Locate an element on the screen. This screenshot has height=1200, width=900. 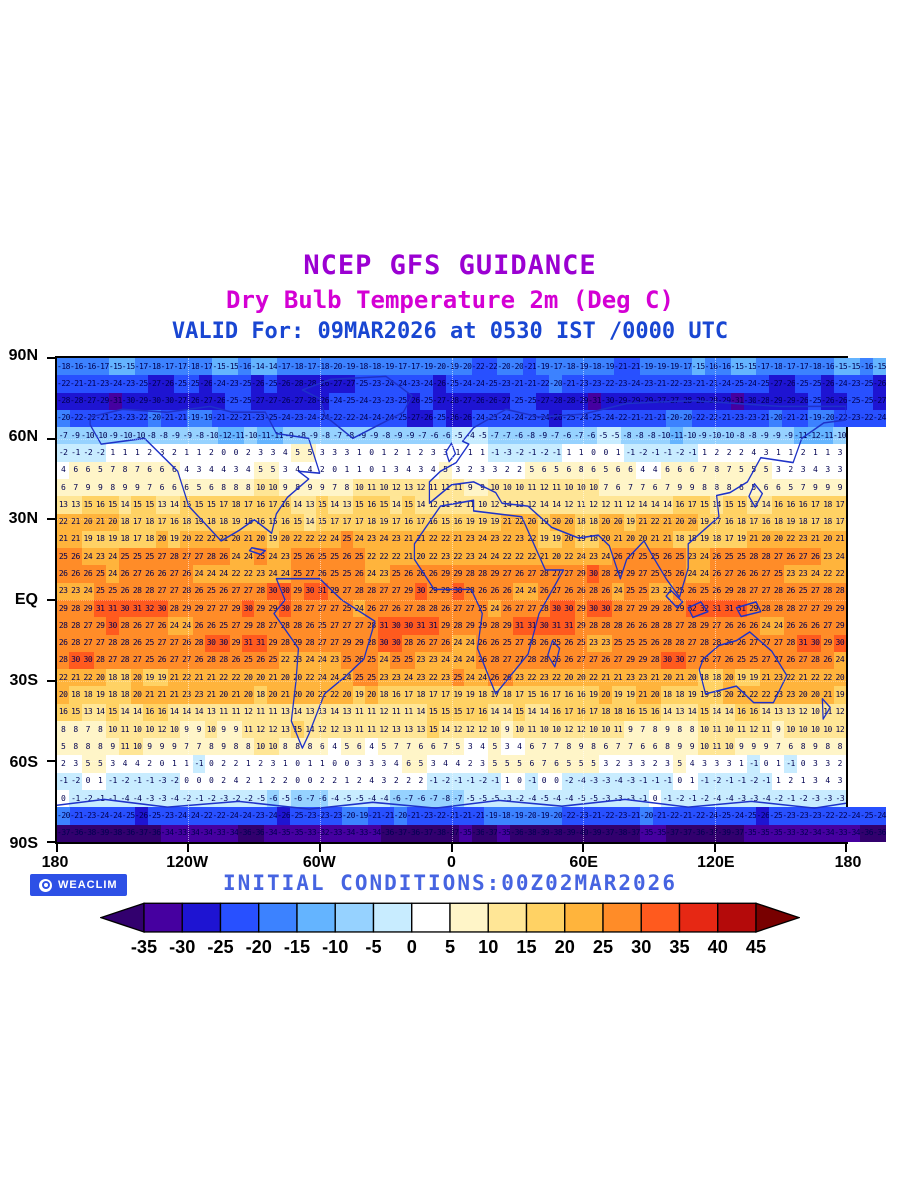
temp-value: -6 is located at coordinates (322, 799).